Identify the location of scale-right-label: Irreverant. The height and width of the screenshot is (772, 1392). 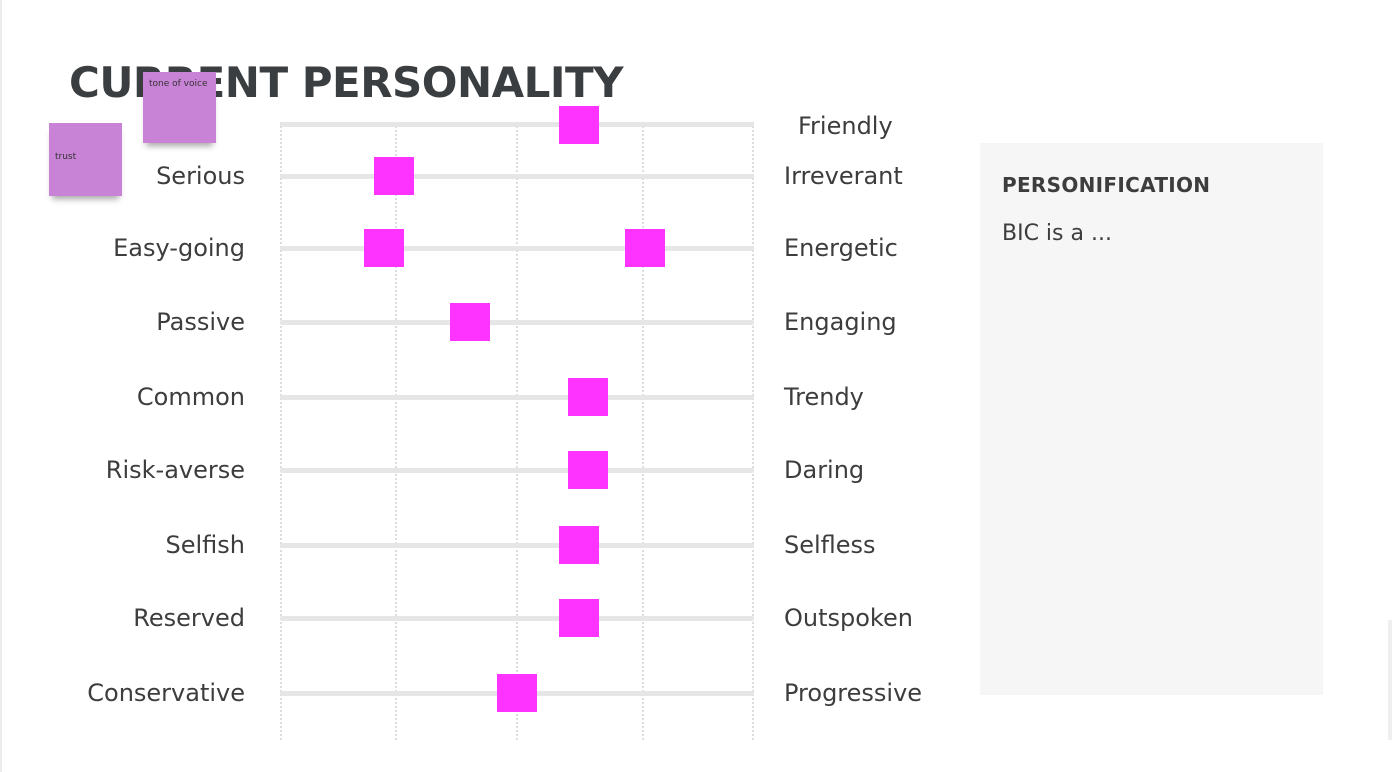
(843, 176).